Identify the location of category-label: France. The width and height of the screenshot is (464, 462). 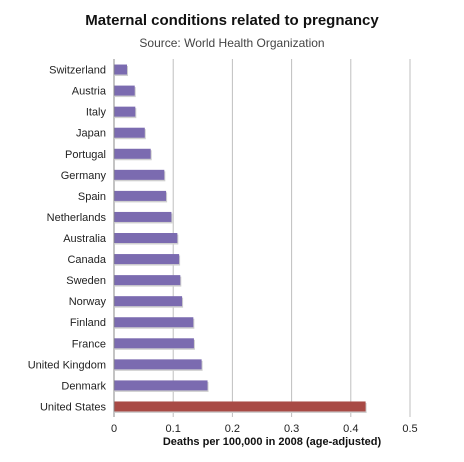
(89, 344).